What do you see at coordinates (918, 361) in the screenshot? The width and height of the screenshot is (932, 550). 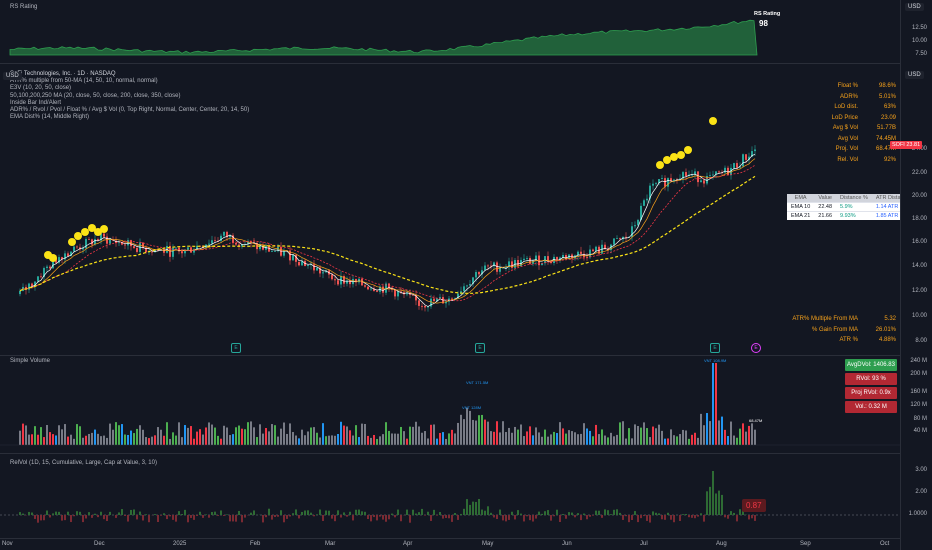 I see `axis-tick: 240 M` at bounding box center [918, 361].